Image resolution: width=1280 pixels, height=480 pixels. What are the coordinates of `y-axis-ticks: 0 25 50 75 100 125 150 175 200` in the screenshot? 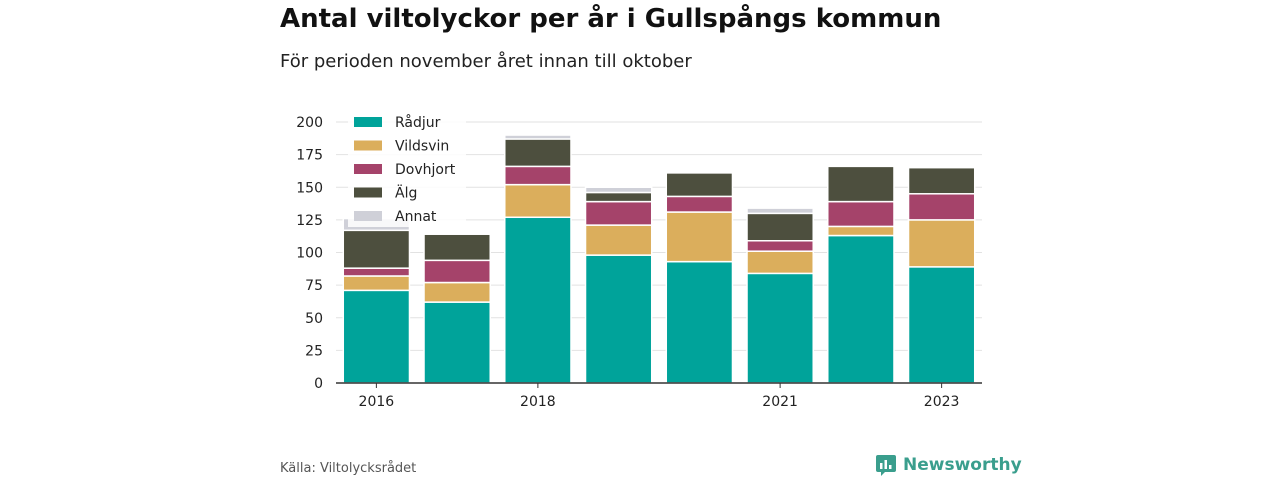 It's located at (309, 253).